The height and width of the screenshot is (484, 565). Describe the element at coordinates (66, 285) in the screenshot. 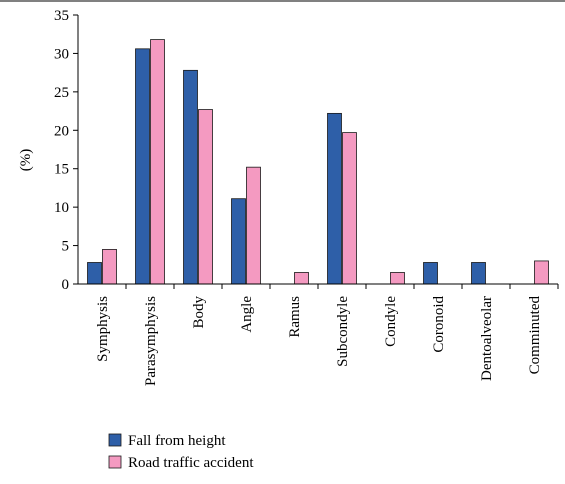

I see `y-tick-label: 0` at that location.